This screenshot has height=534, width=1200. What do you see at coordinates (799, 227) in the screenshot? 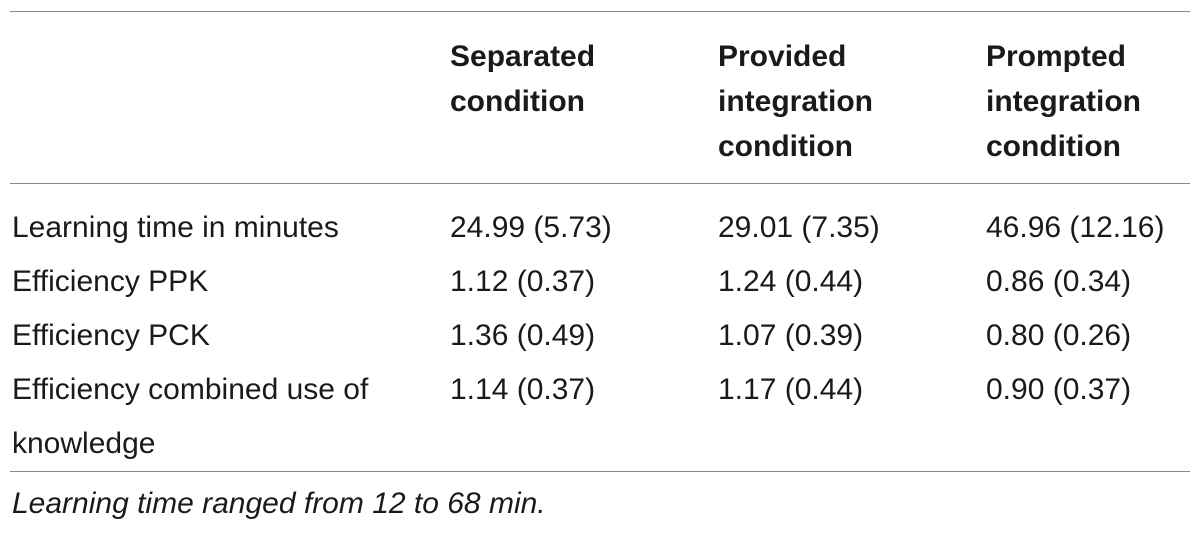
I see `table-cell: 29.01 (7.35)` at bounding box center [799, 227].